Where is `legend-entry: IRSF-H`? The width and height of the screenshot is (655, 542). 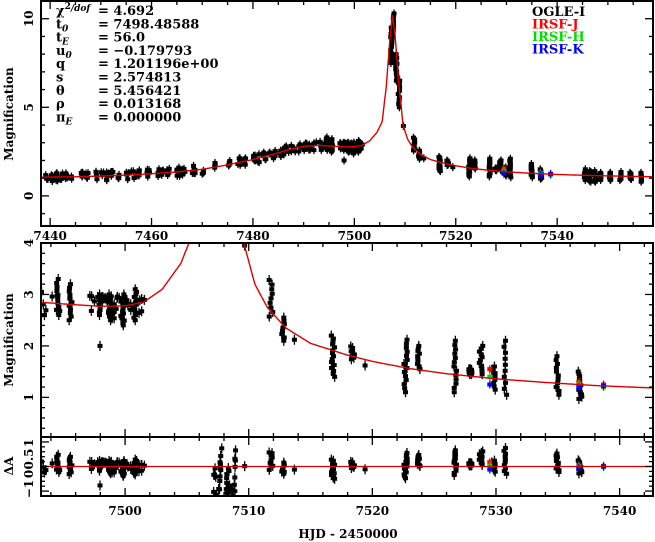
legend-entry: IRSF-H is located at coordinates (558, 37).